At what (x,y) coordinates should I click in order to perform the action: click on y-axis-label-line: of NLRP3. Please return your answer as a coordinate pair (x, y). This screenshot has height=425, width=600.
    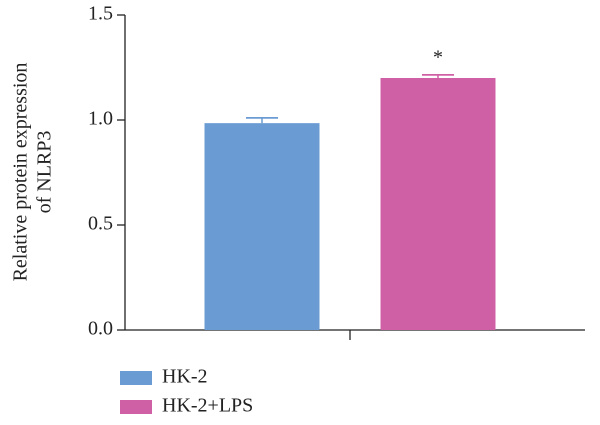
    Looking at the image, I should click on (45, 172).